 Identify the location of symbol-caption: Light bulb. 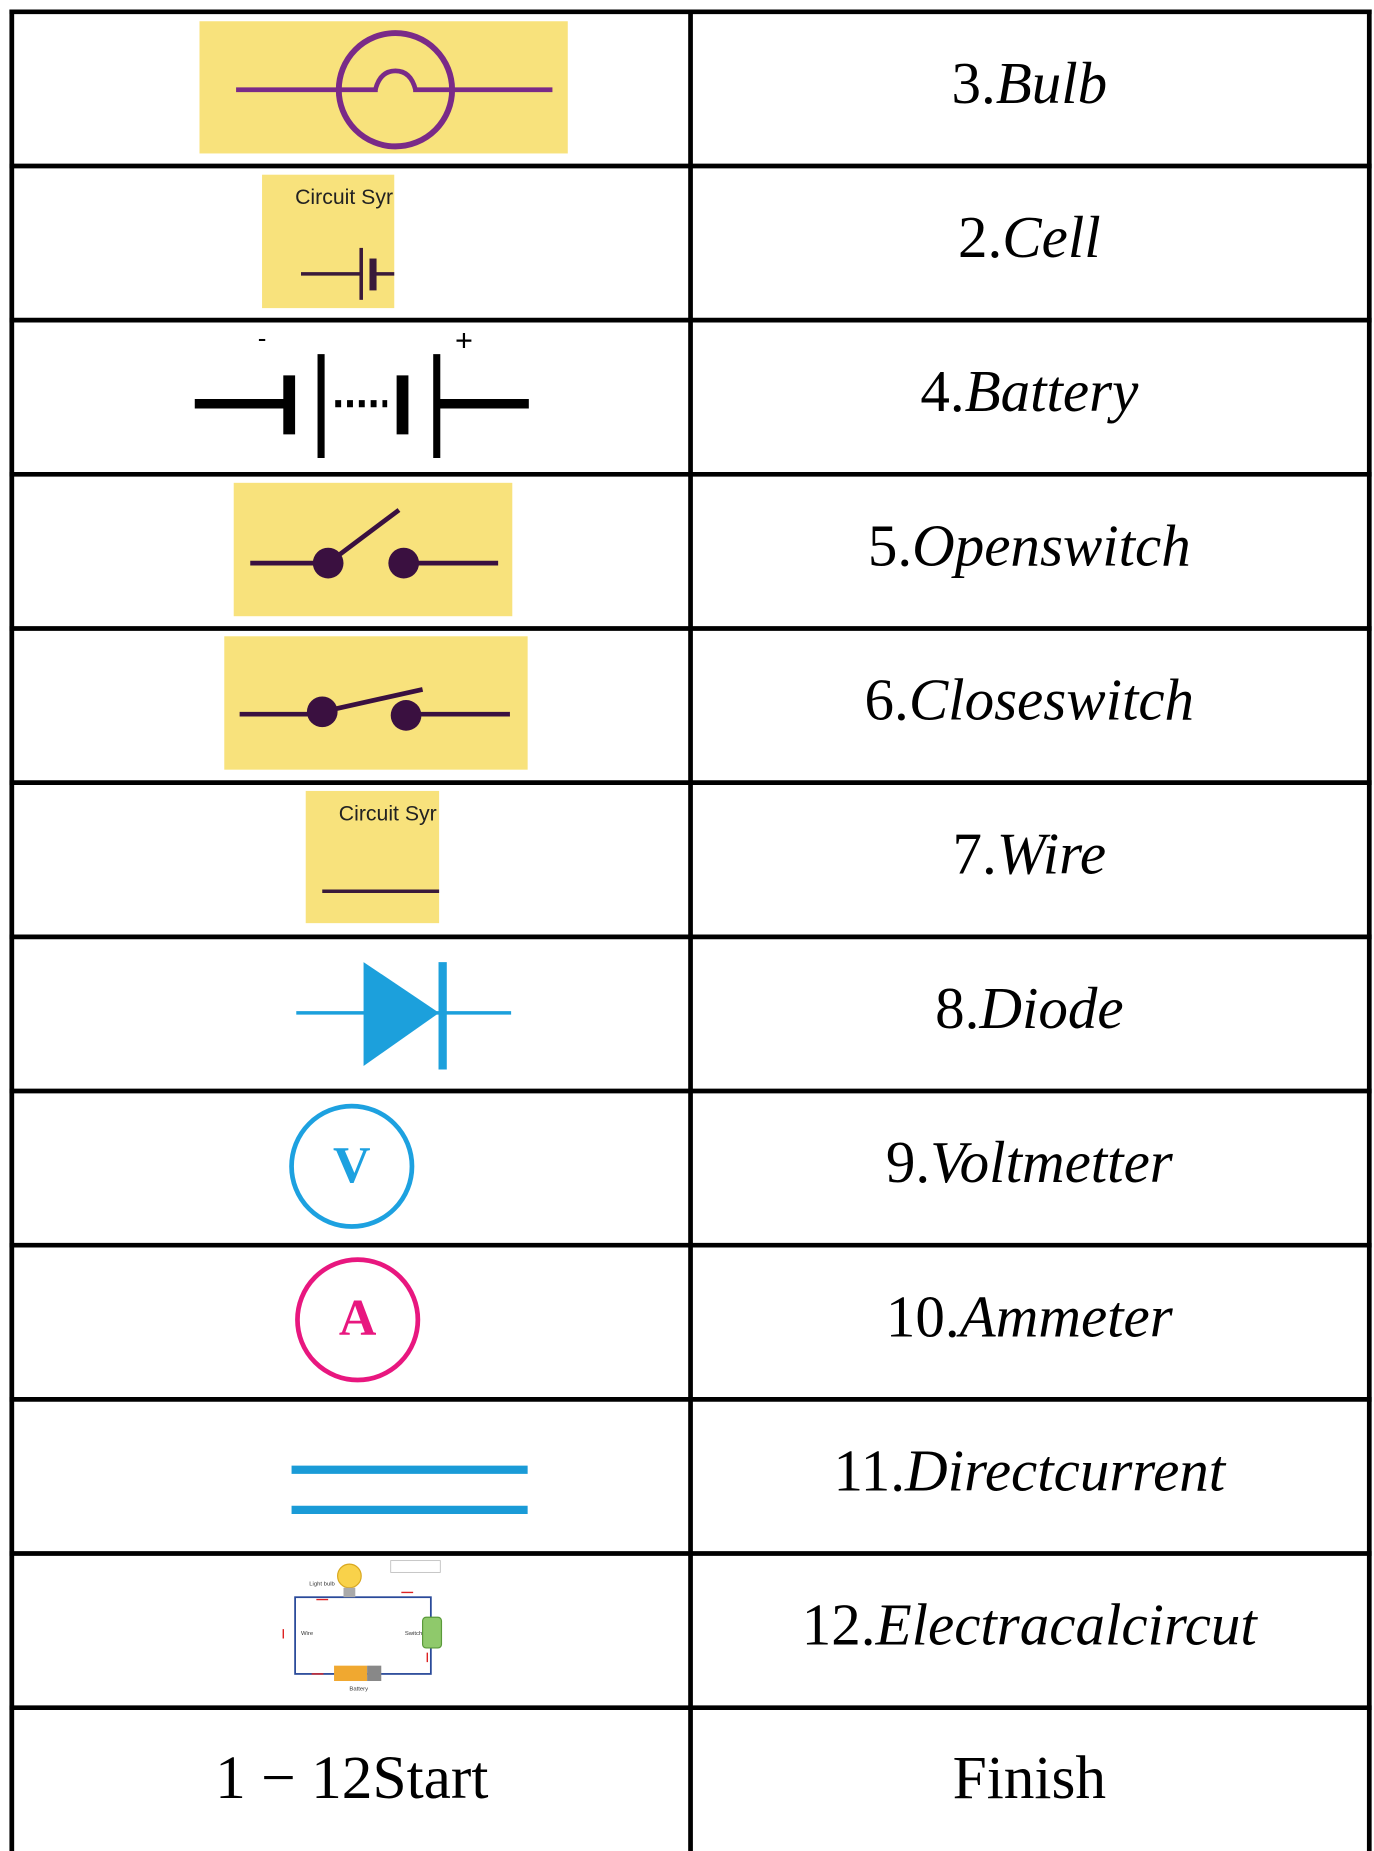
(322, 1584).